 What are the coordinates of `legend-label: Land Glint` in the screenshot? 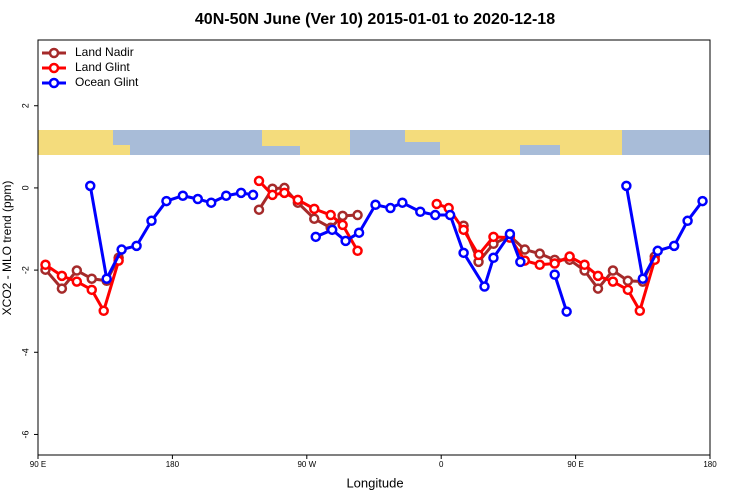 It's located at (102, 67).